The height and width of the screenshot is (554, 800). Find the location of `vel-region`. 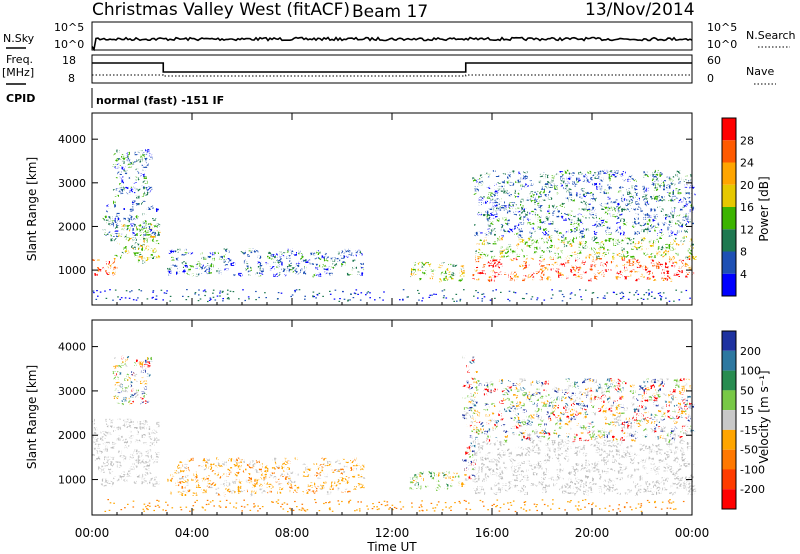

vel-region is located at coordinates (127, 452).